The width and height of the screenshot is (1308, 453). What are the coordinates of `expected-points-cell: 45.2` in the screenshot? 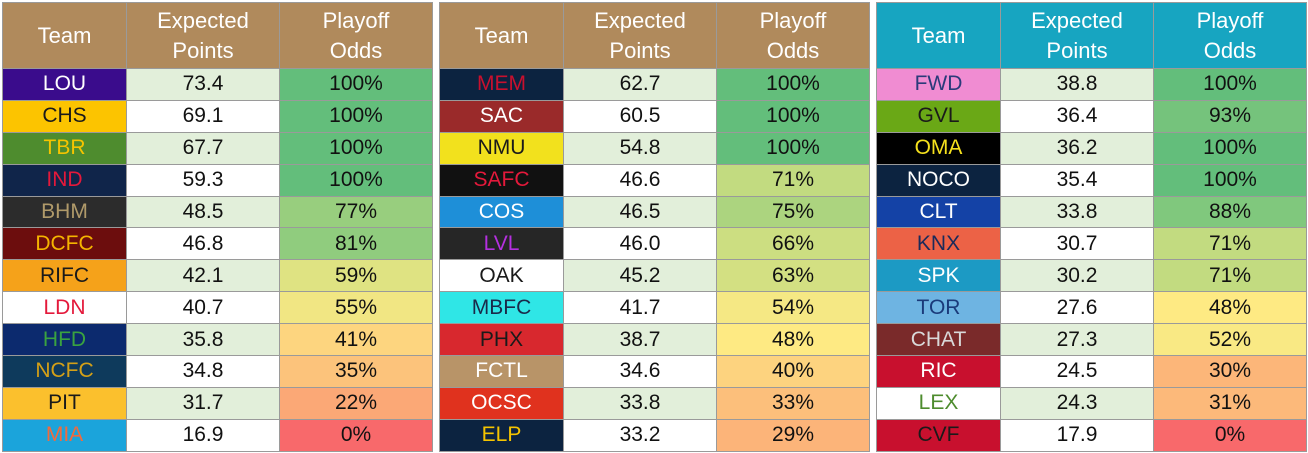 It's located at (640, 276).